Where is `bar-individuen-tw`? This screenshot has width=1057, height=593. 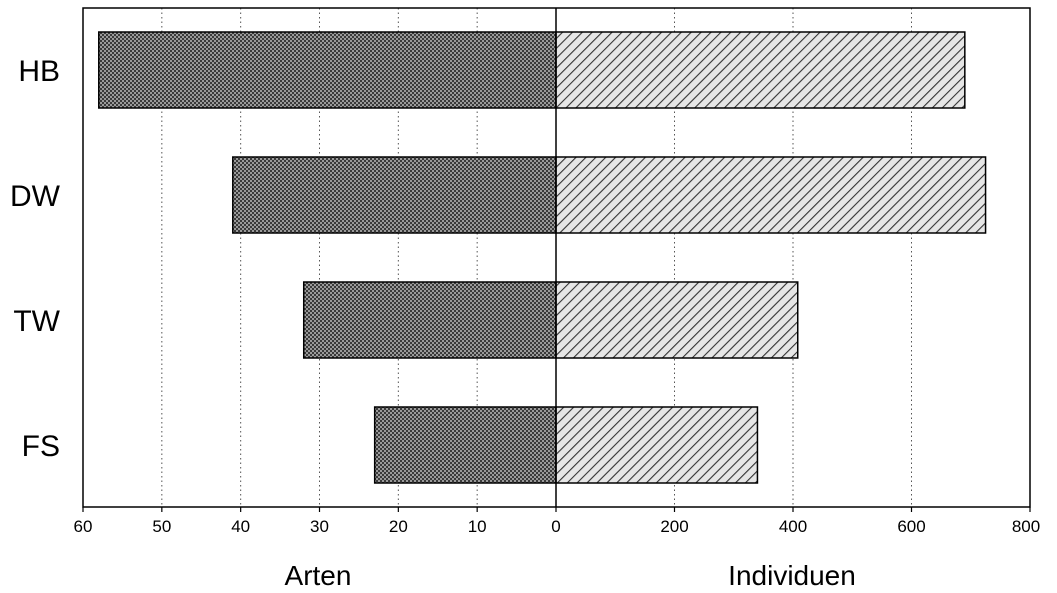 bar-individuen-tw is located at coordinates (677, 320).